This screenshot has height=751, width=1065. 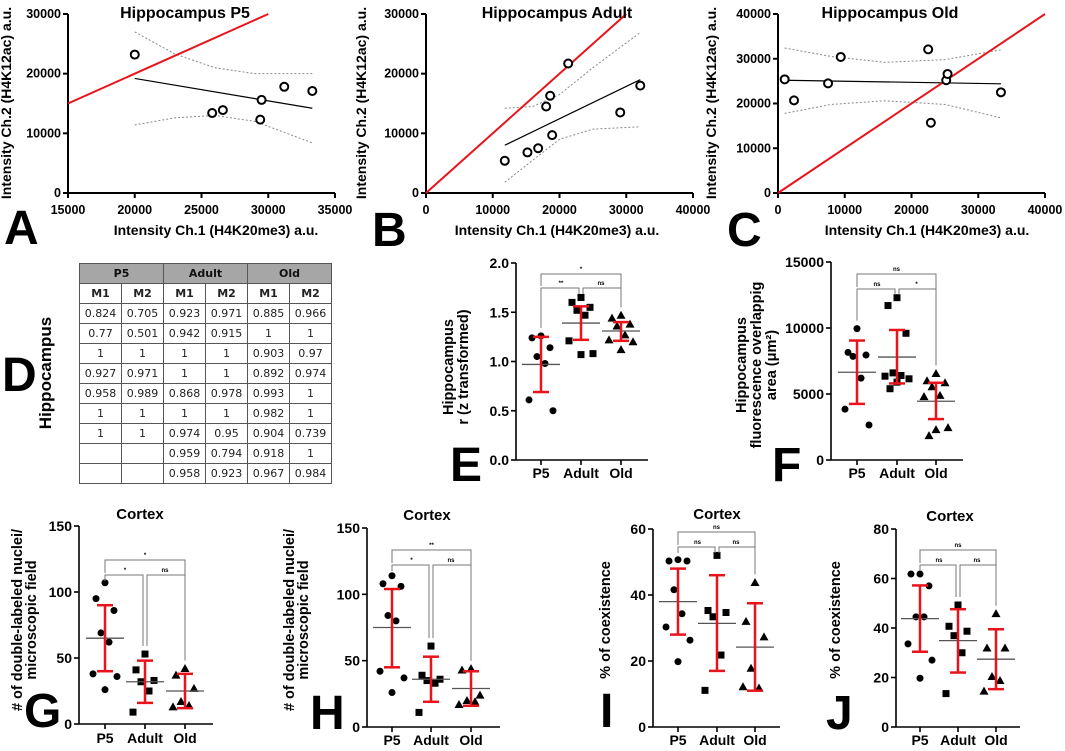 I want to click on y-axis-label: Hippocampus, so click(x=449, y=367).